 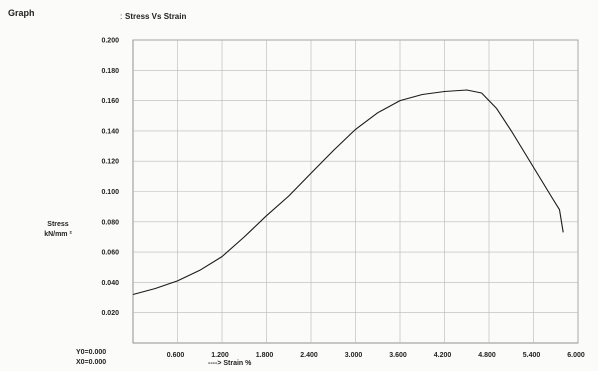 What do you see at coordinates (443, 355) in the screenshot?
I see `x-tick-label: 4.200` at bounding box center [443, 355].